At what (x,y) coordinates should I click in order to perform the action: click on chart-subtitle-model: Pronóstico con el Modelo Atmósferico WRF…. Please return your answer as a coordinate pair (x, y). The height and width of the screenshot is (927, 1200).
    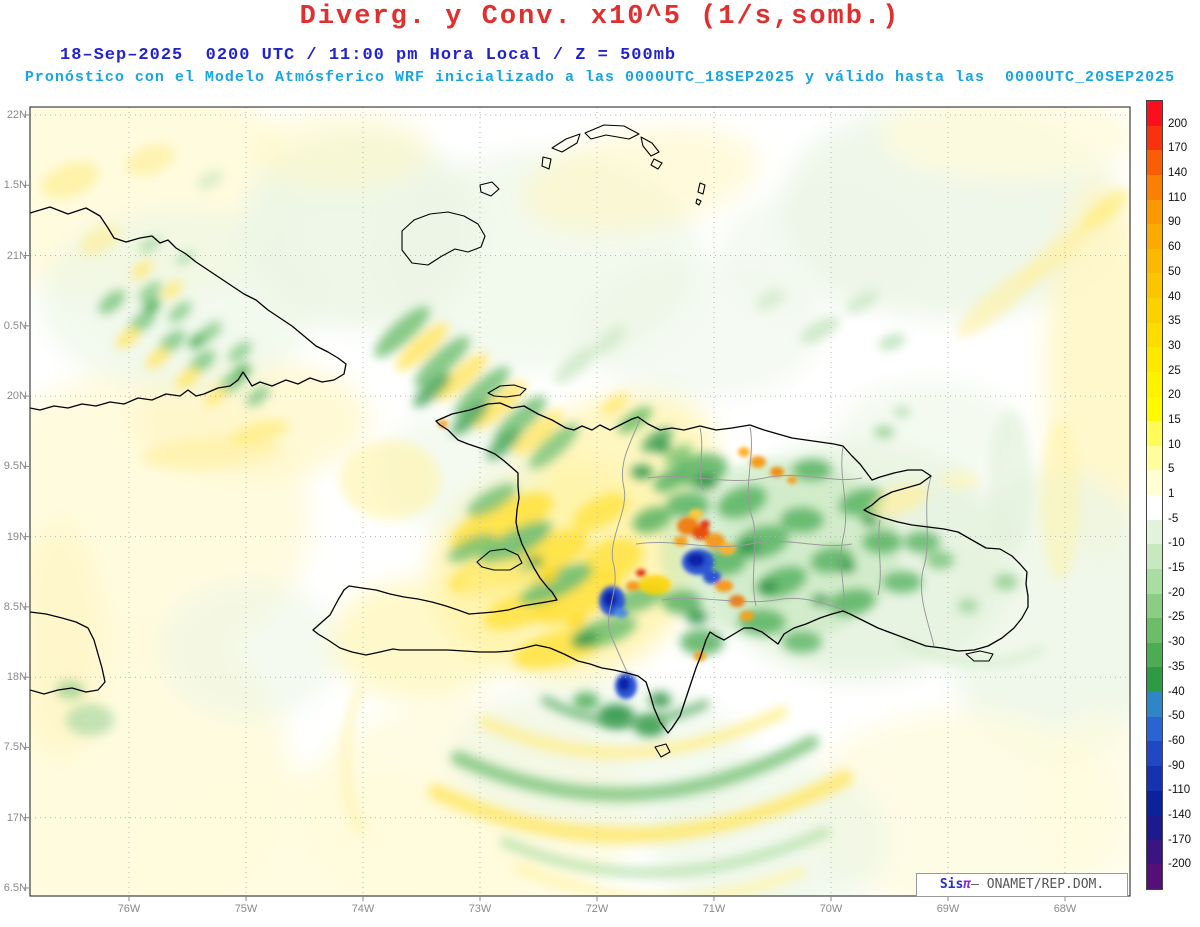
    Looking at the image, I should click on (600, 77).